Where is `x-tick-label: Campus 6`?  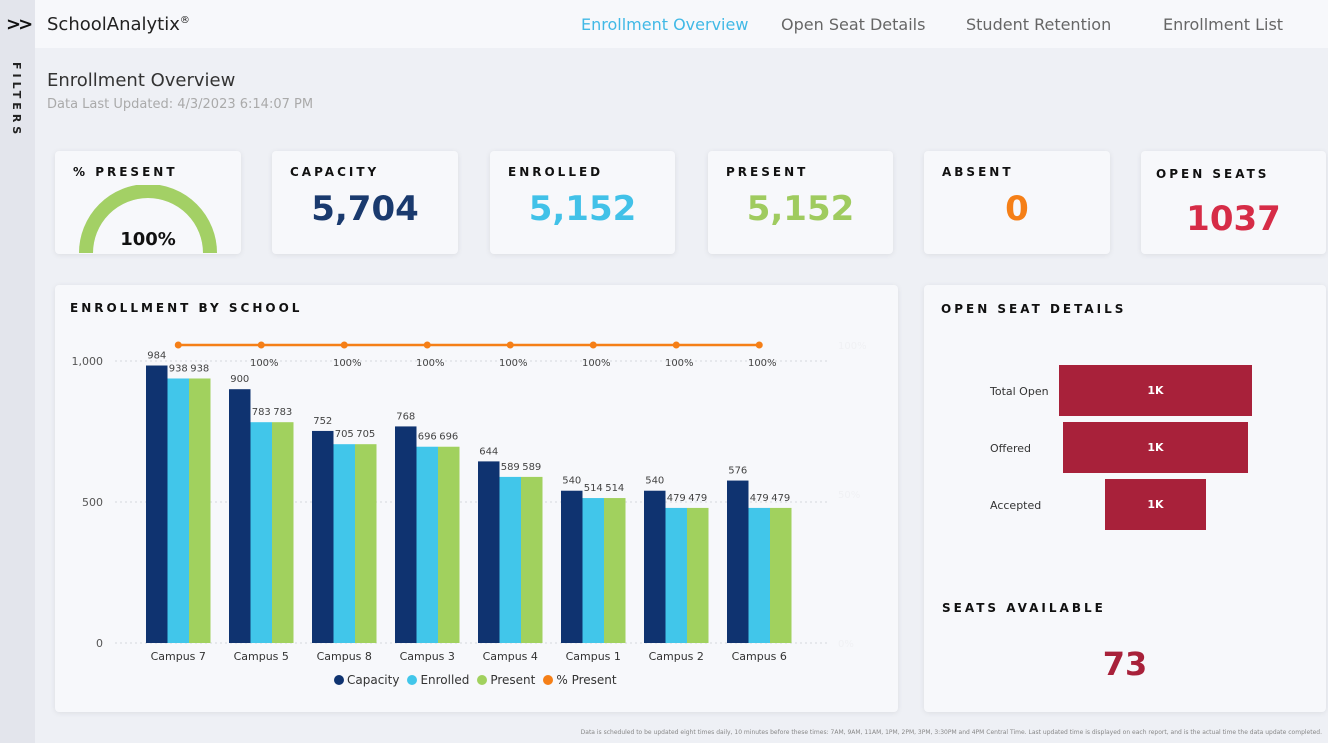 x-tick-label: Campus 6 is located at coordinates (759, 656).